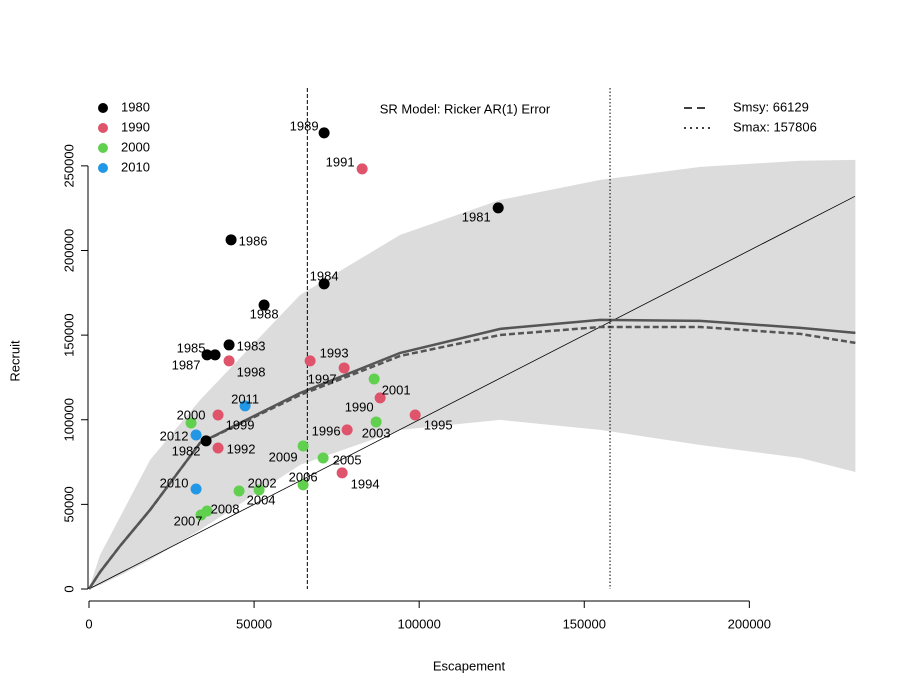 The image size is (900, 700). I want to click on x-tick-label: 0, so click(88, 623).